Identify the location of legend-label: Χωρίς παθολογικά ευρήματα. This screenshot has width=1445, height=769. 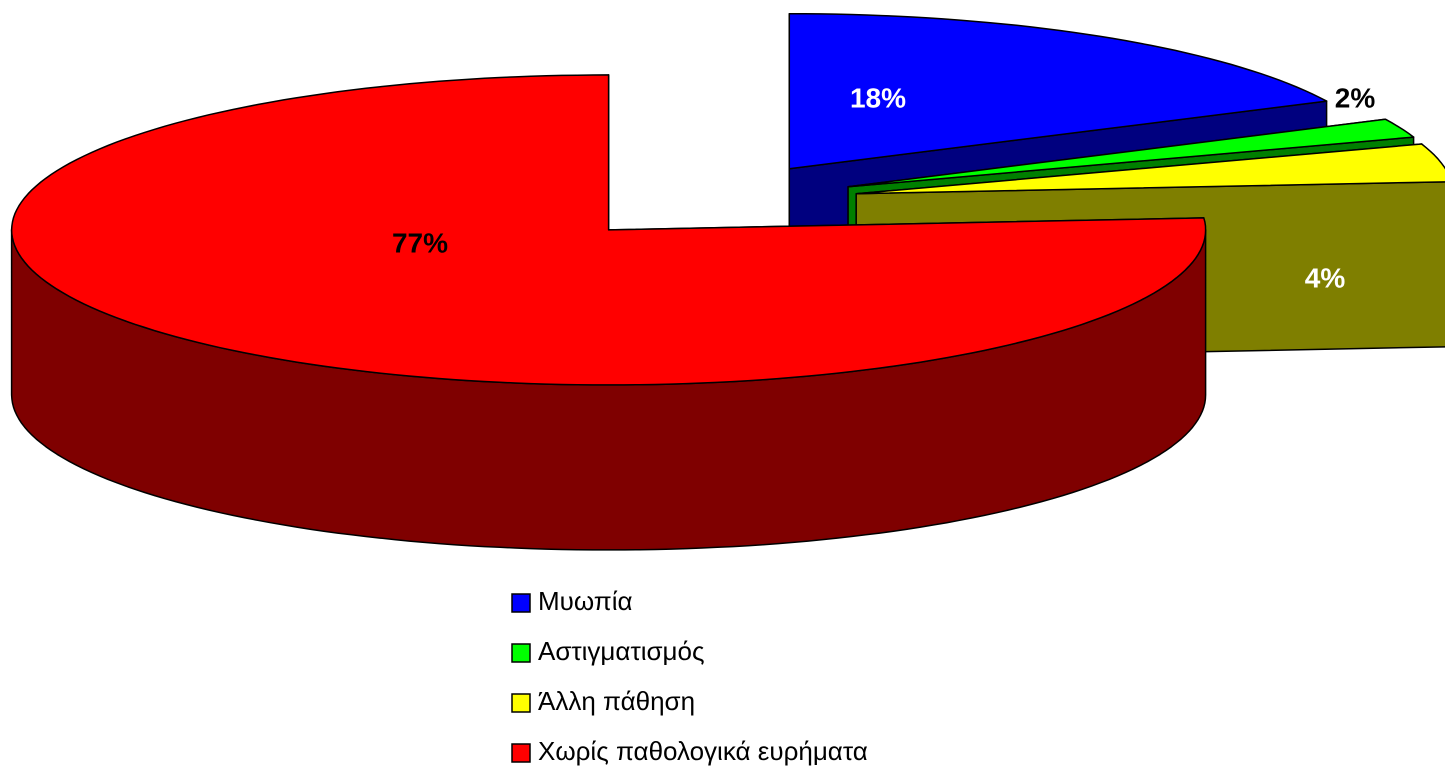
(703, 751).